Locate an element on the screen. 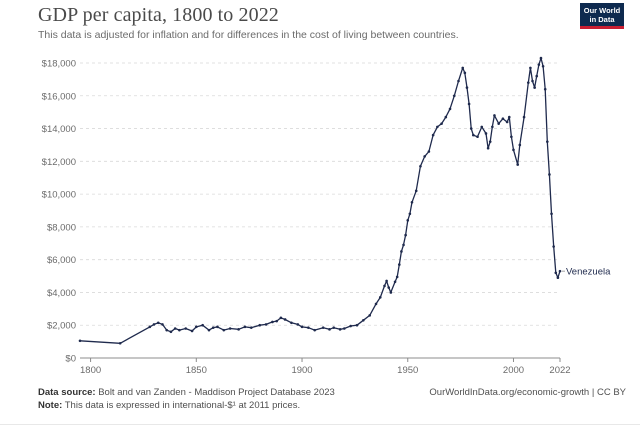  logo-line-1: Our World is located at coordinates (602, 10).